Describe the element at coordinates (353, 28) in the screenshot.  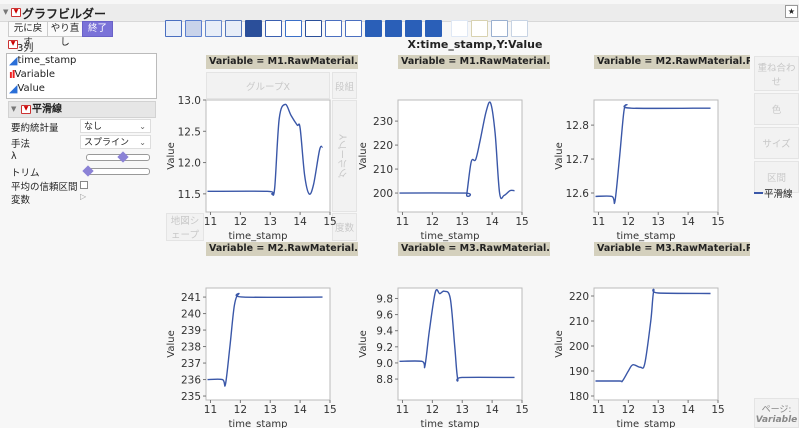
I see `histogram-icon` at that location.